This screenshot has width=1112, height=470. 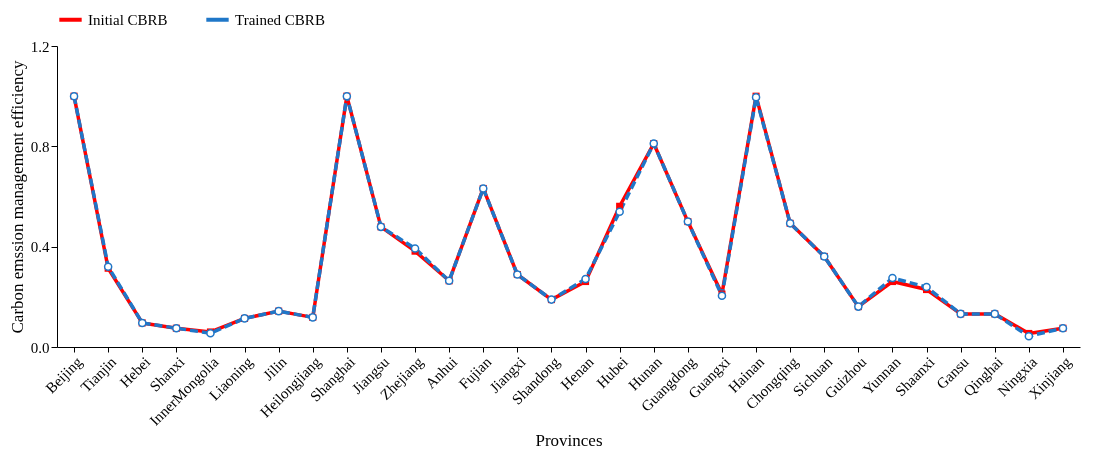 I want to click on legend-label: Initial CBRB, so click(x=128, y=19).